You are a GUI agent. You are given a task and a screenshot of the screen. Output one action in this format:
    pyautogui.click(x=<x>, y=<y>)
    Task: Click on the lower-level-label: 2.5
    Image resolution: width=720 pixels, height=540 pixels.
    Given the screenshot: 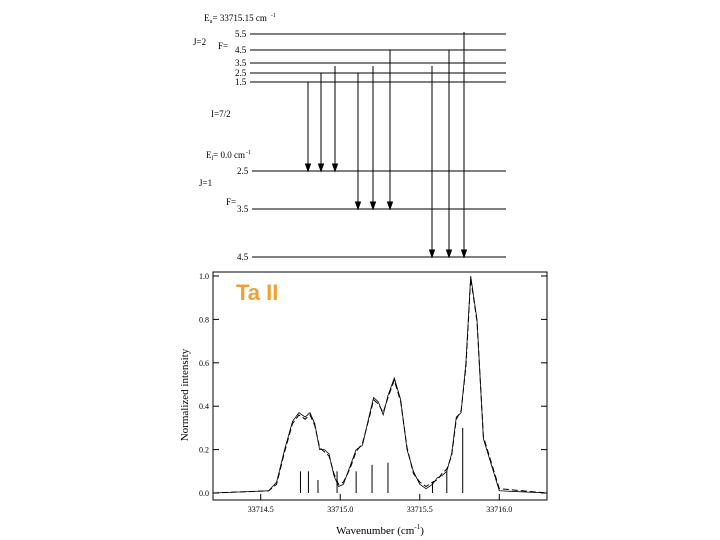 What is the action you would take?
    pyautogui.click(x=243, y=171)
    